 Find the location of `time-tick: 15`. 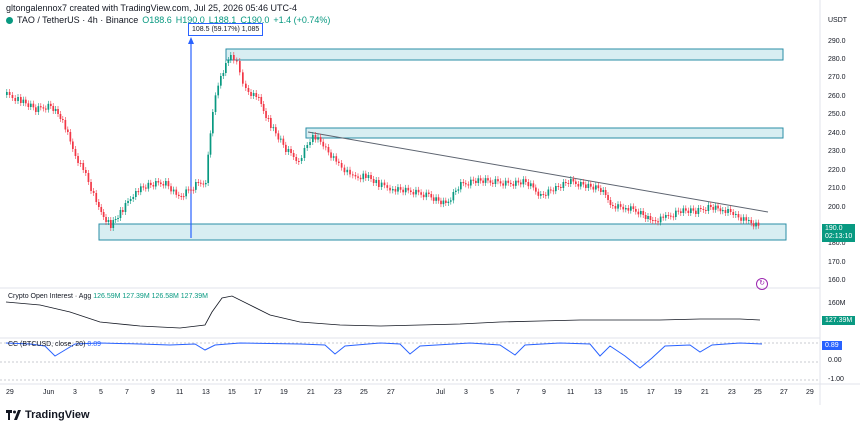

time-tick: 15 is located at coordinates (624, 392).